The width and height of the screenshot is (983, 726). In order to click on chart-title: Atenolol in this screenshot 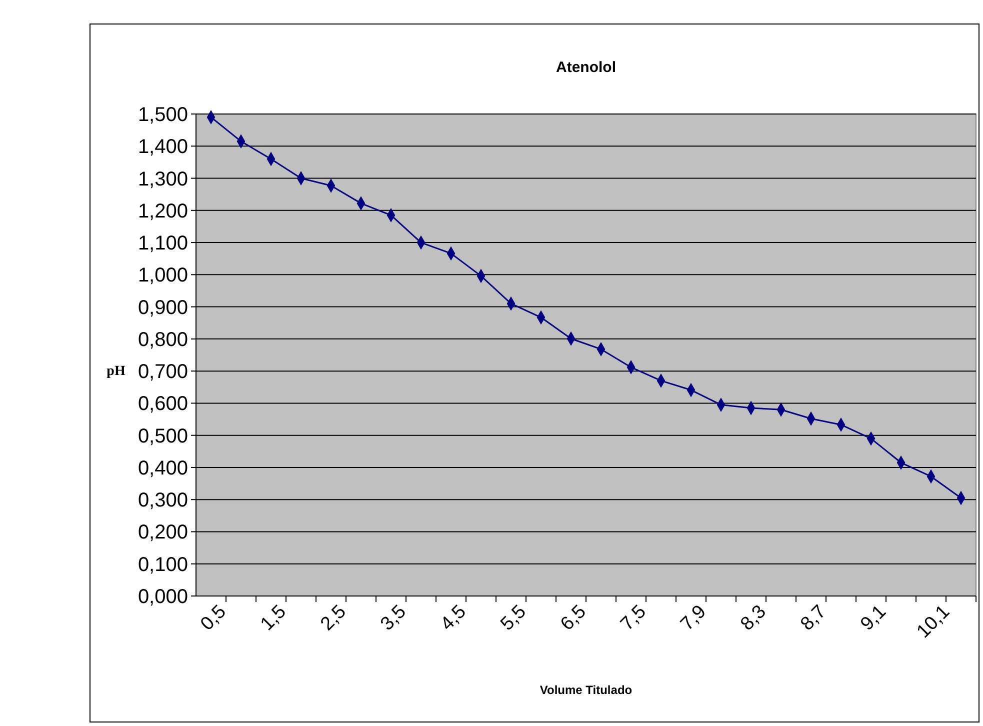, I will do `click(586, 67)`.